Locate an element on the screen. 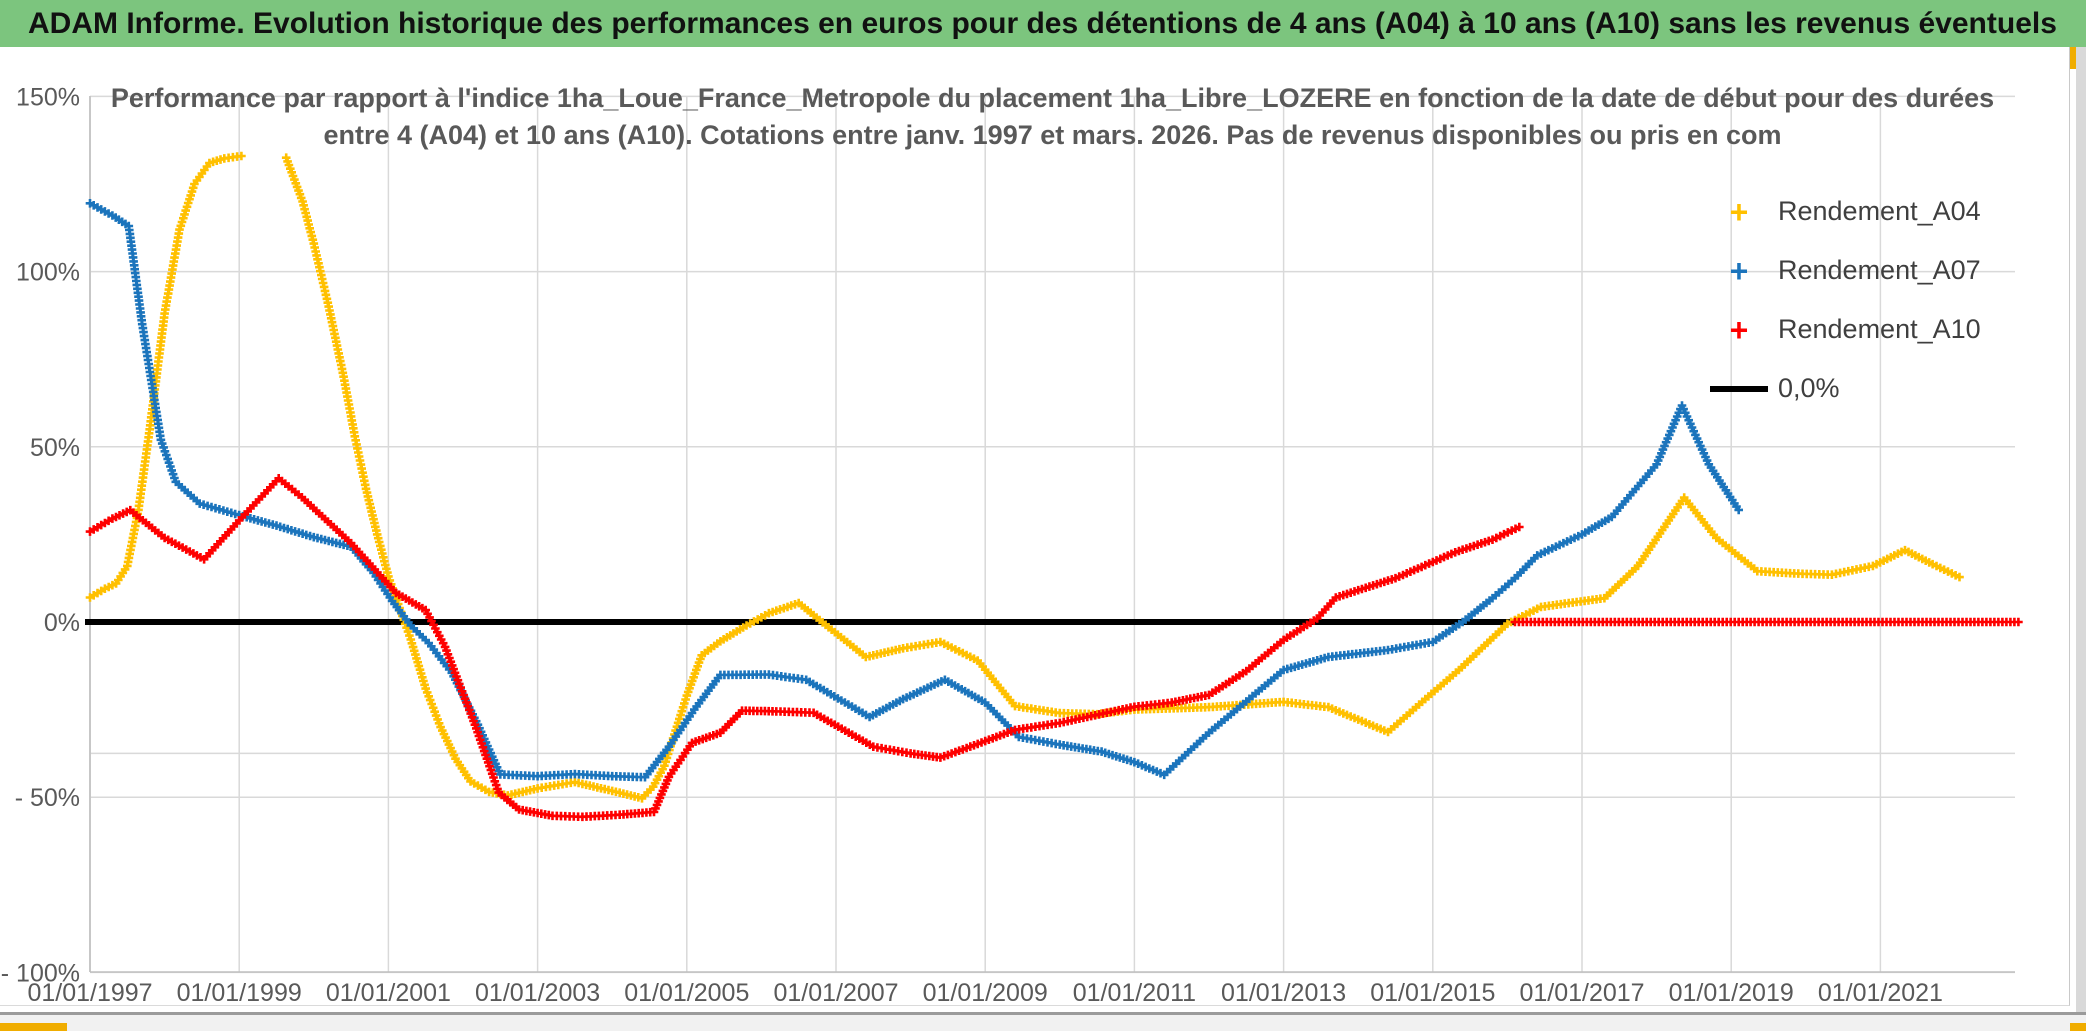 This screenshot has height=1031, width=2086. line-swatch-icon is located at coordinates (1739, 388).